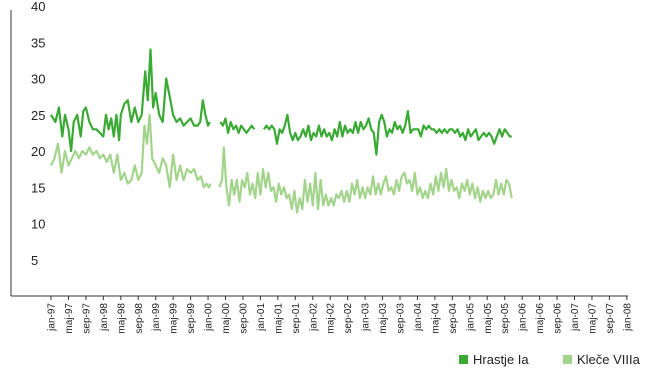 Image resolution: width=652 pixels, height=371 pixels. I want to click on y-tick-label: 15, so click(38, 187).